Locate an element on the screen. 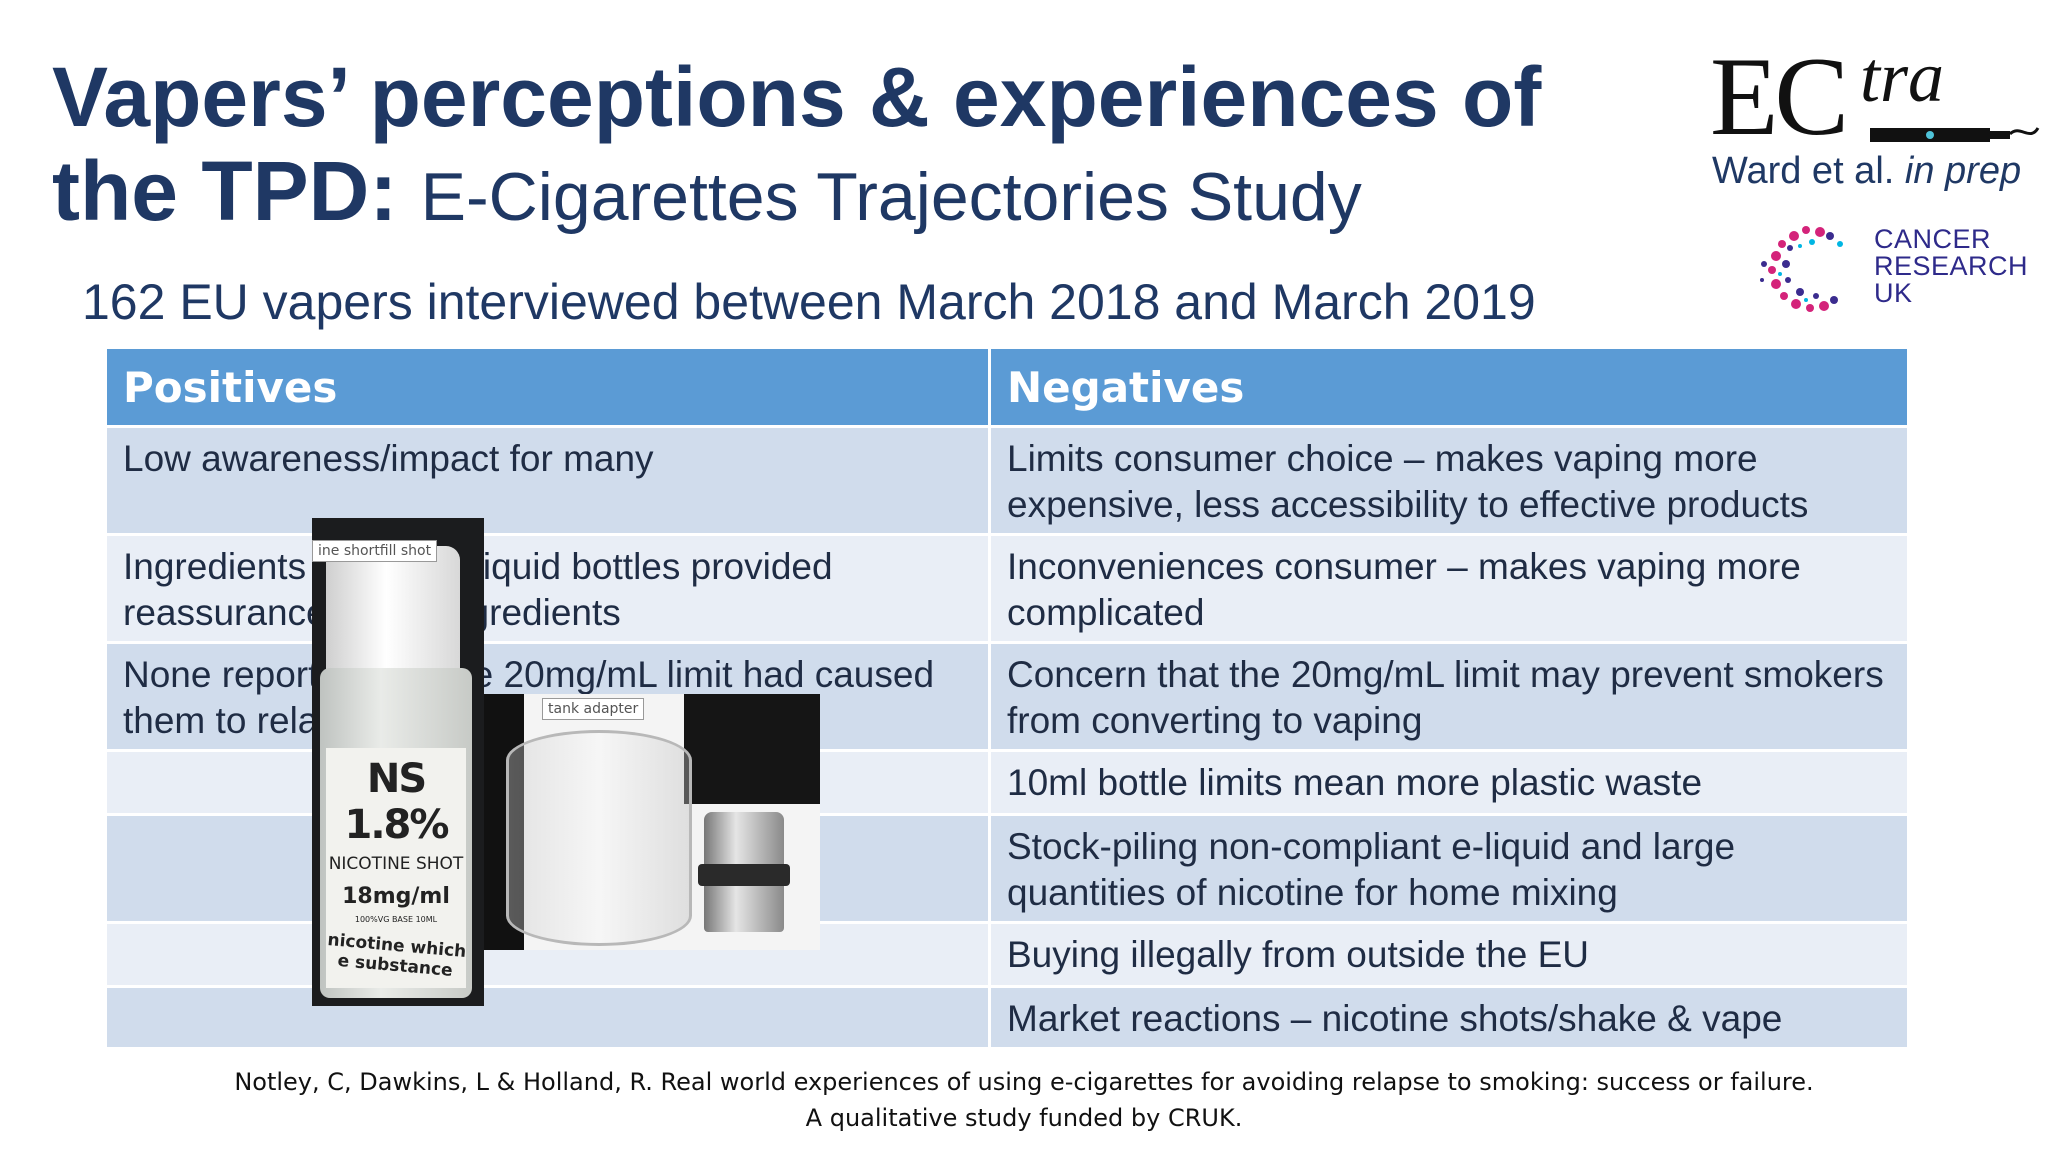 The height and width of the screenshot is (1152, 2048). cruk-logo: CANCER RESEARCH UK is located at coordinates (1889, 270).